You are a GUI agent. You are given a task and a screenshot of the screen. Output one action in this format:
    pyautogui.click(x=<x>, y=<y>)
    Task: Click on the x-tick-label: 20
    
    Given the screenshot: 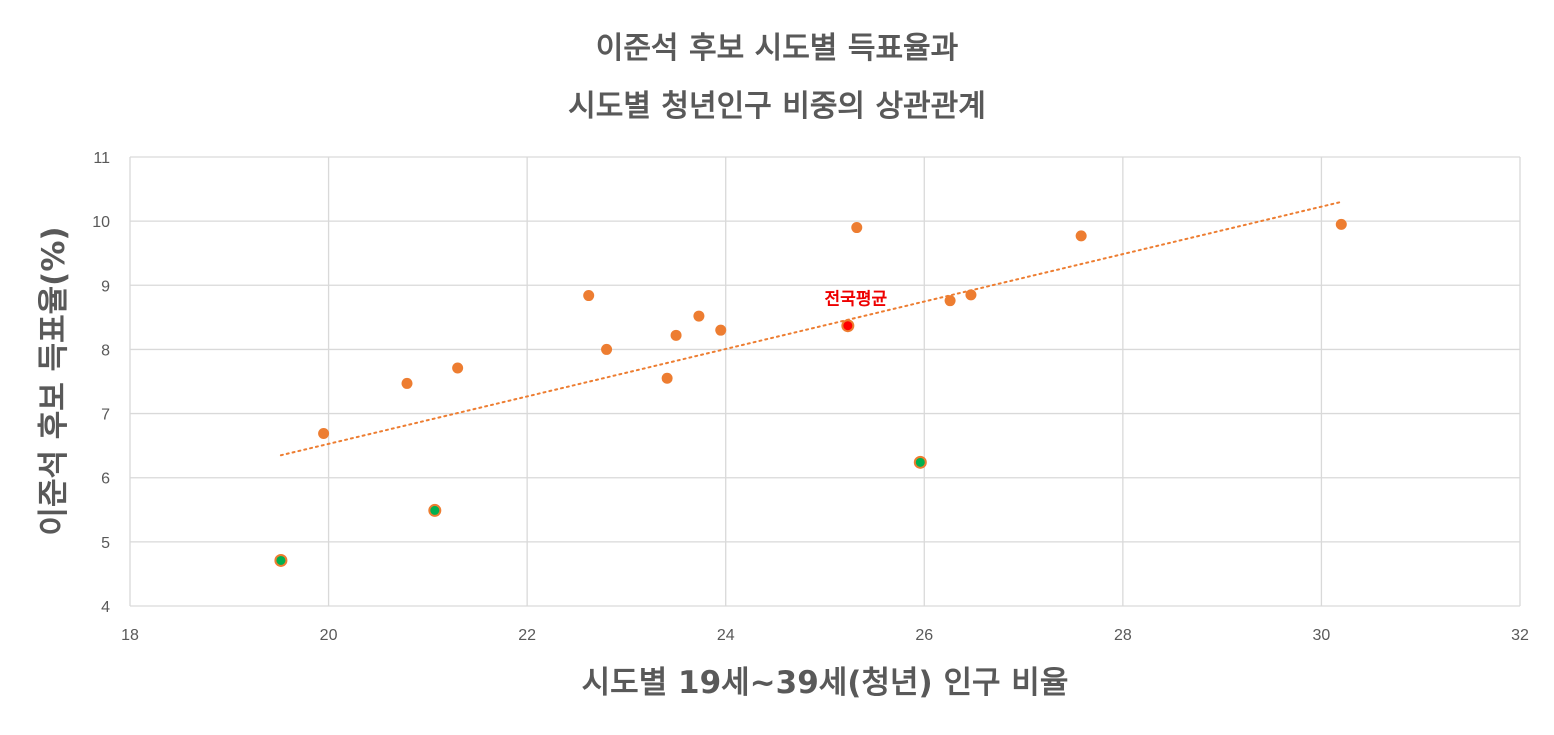 What is the action you would take?
    pyautogui.click(x=329, y=635)
    